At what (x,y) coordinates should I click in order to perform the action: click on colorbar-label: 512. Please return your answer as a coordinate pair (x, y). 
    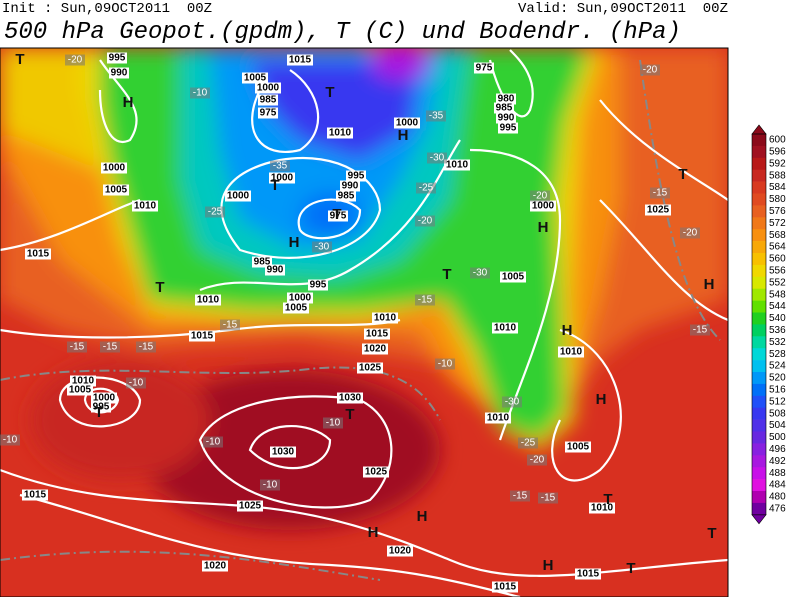
    Looking at the image, I should click on (777, 401).